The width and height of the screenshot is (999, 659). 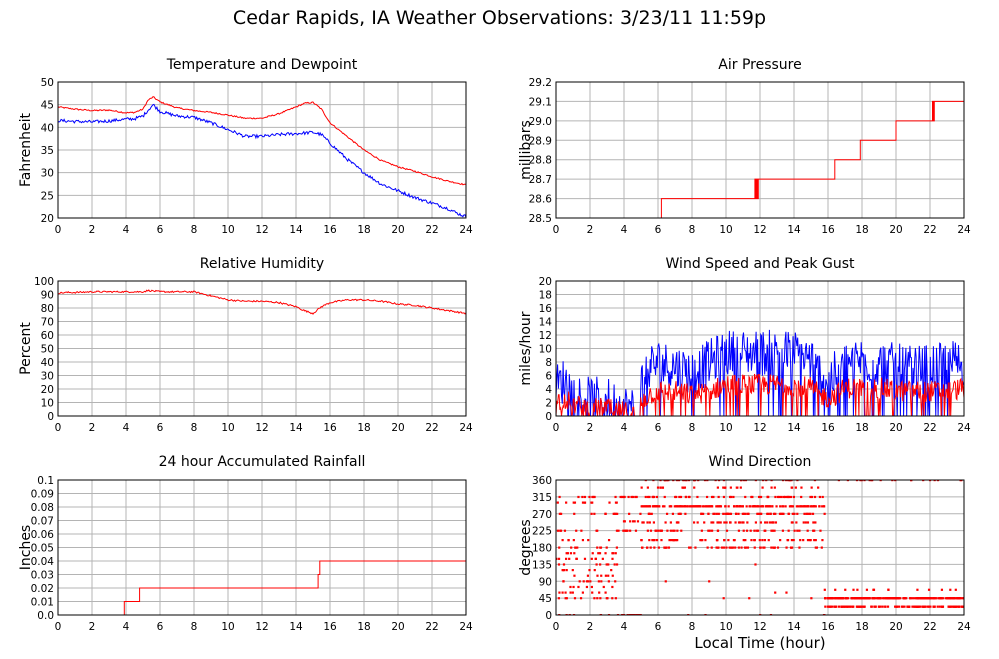 I want to click on x-tick-label: 24, so click(x=466, y=230).